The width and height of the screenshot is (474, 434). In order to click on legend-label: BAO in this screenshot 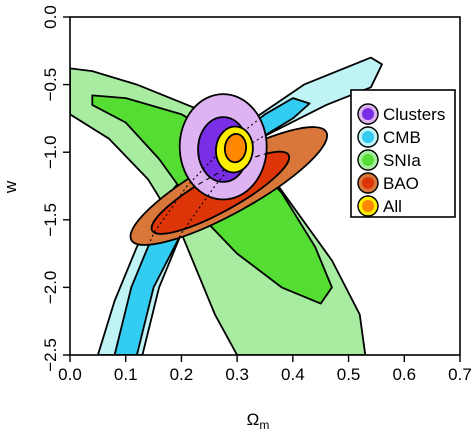, I will do `click(401, 183)`.